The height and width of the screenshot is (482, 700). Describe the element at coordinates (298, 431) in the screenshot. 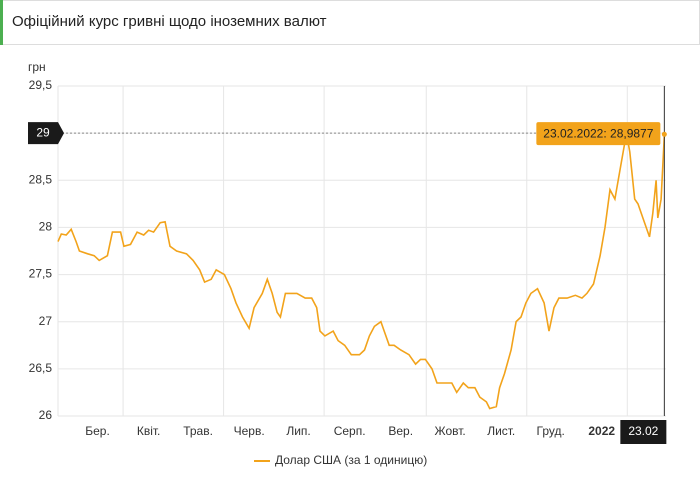

I see `x-tick-label: Лип.` at that location.